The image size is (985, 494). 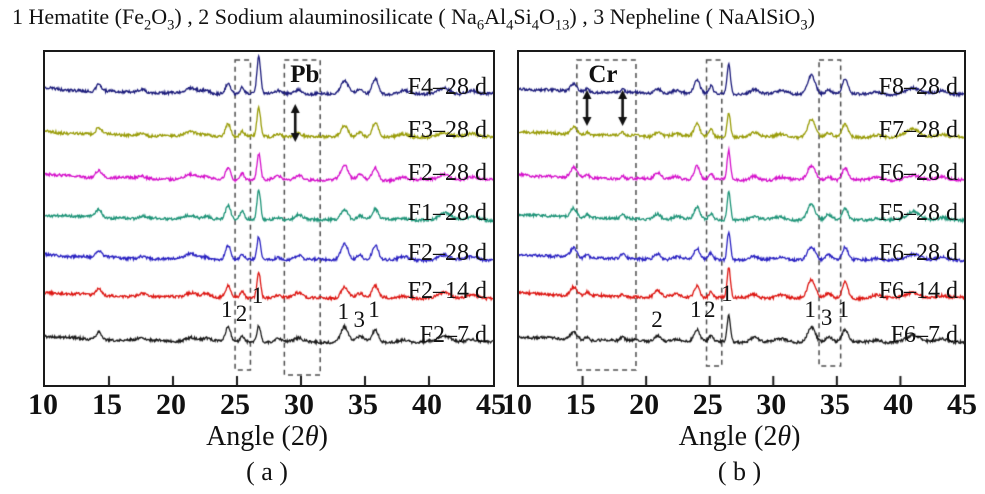 What do you see at coordinates (299, 404) in the screenshot?
I see `x-tick-label-a-30: 30` at bounding box center [299, 404].